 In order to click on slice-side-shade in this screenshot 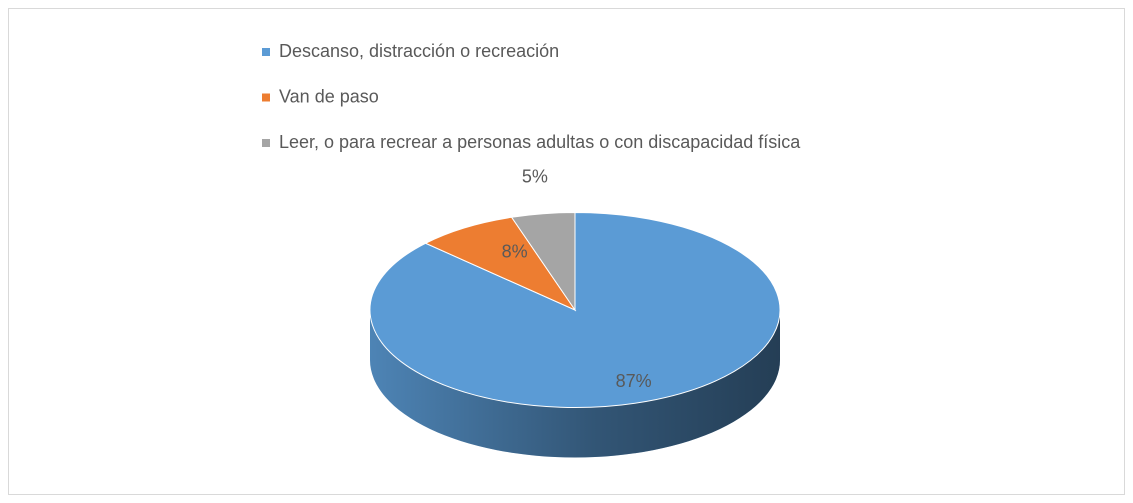, I will do `click(575, 384)`.